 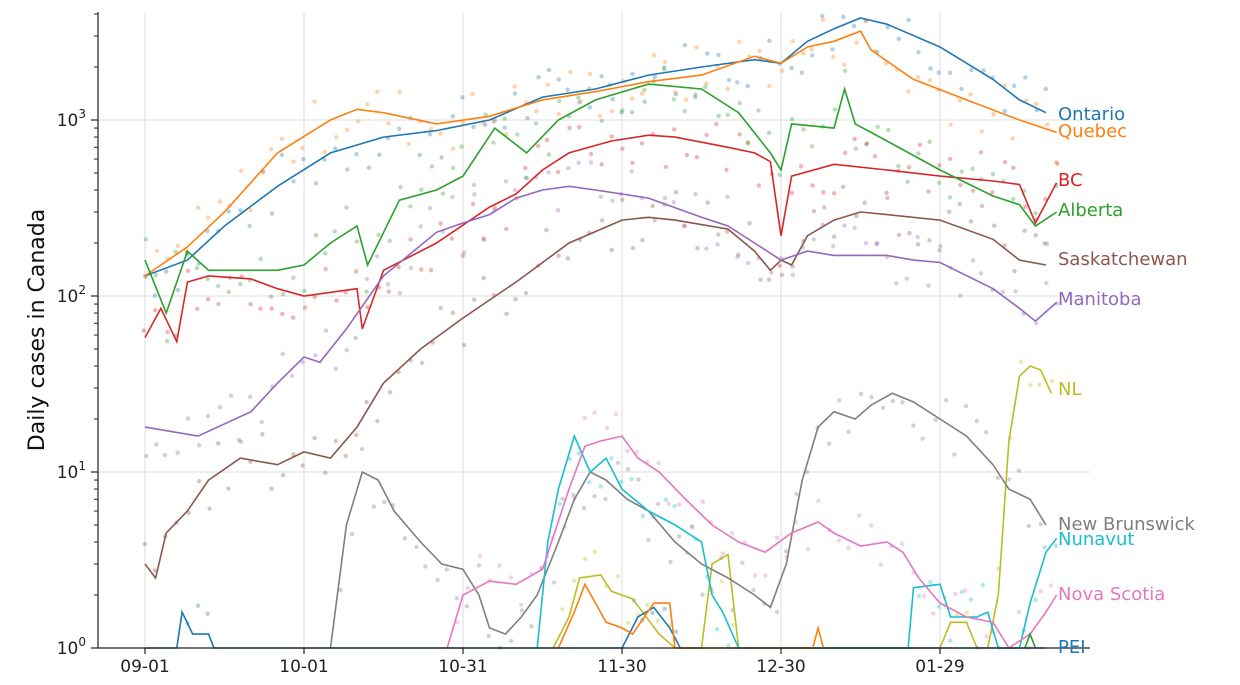 What do you see at coordinates (621, 667) in the screenshot?
I see `x-tick-label: 11-30` at bounding box center [621, 667].